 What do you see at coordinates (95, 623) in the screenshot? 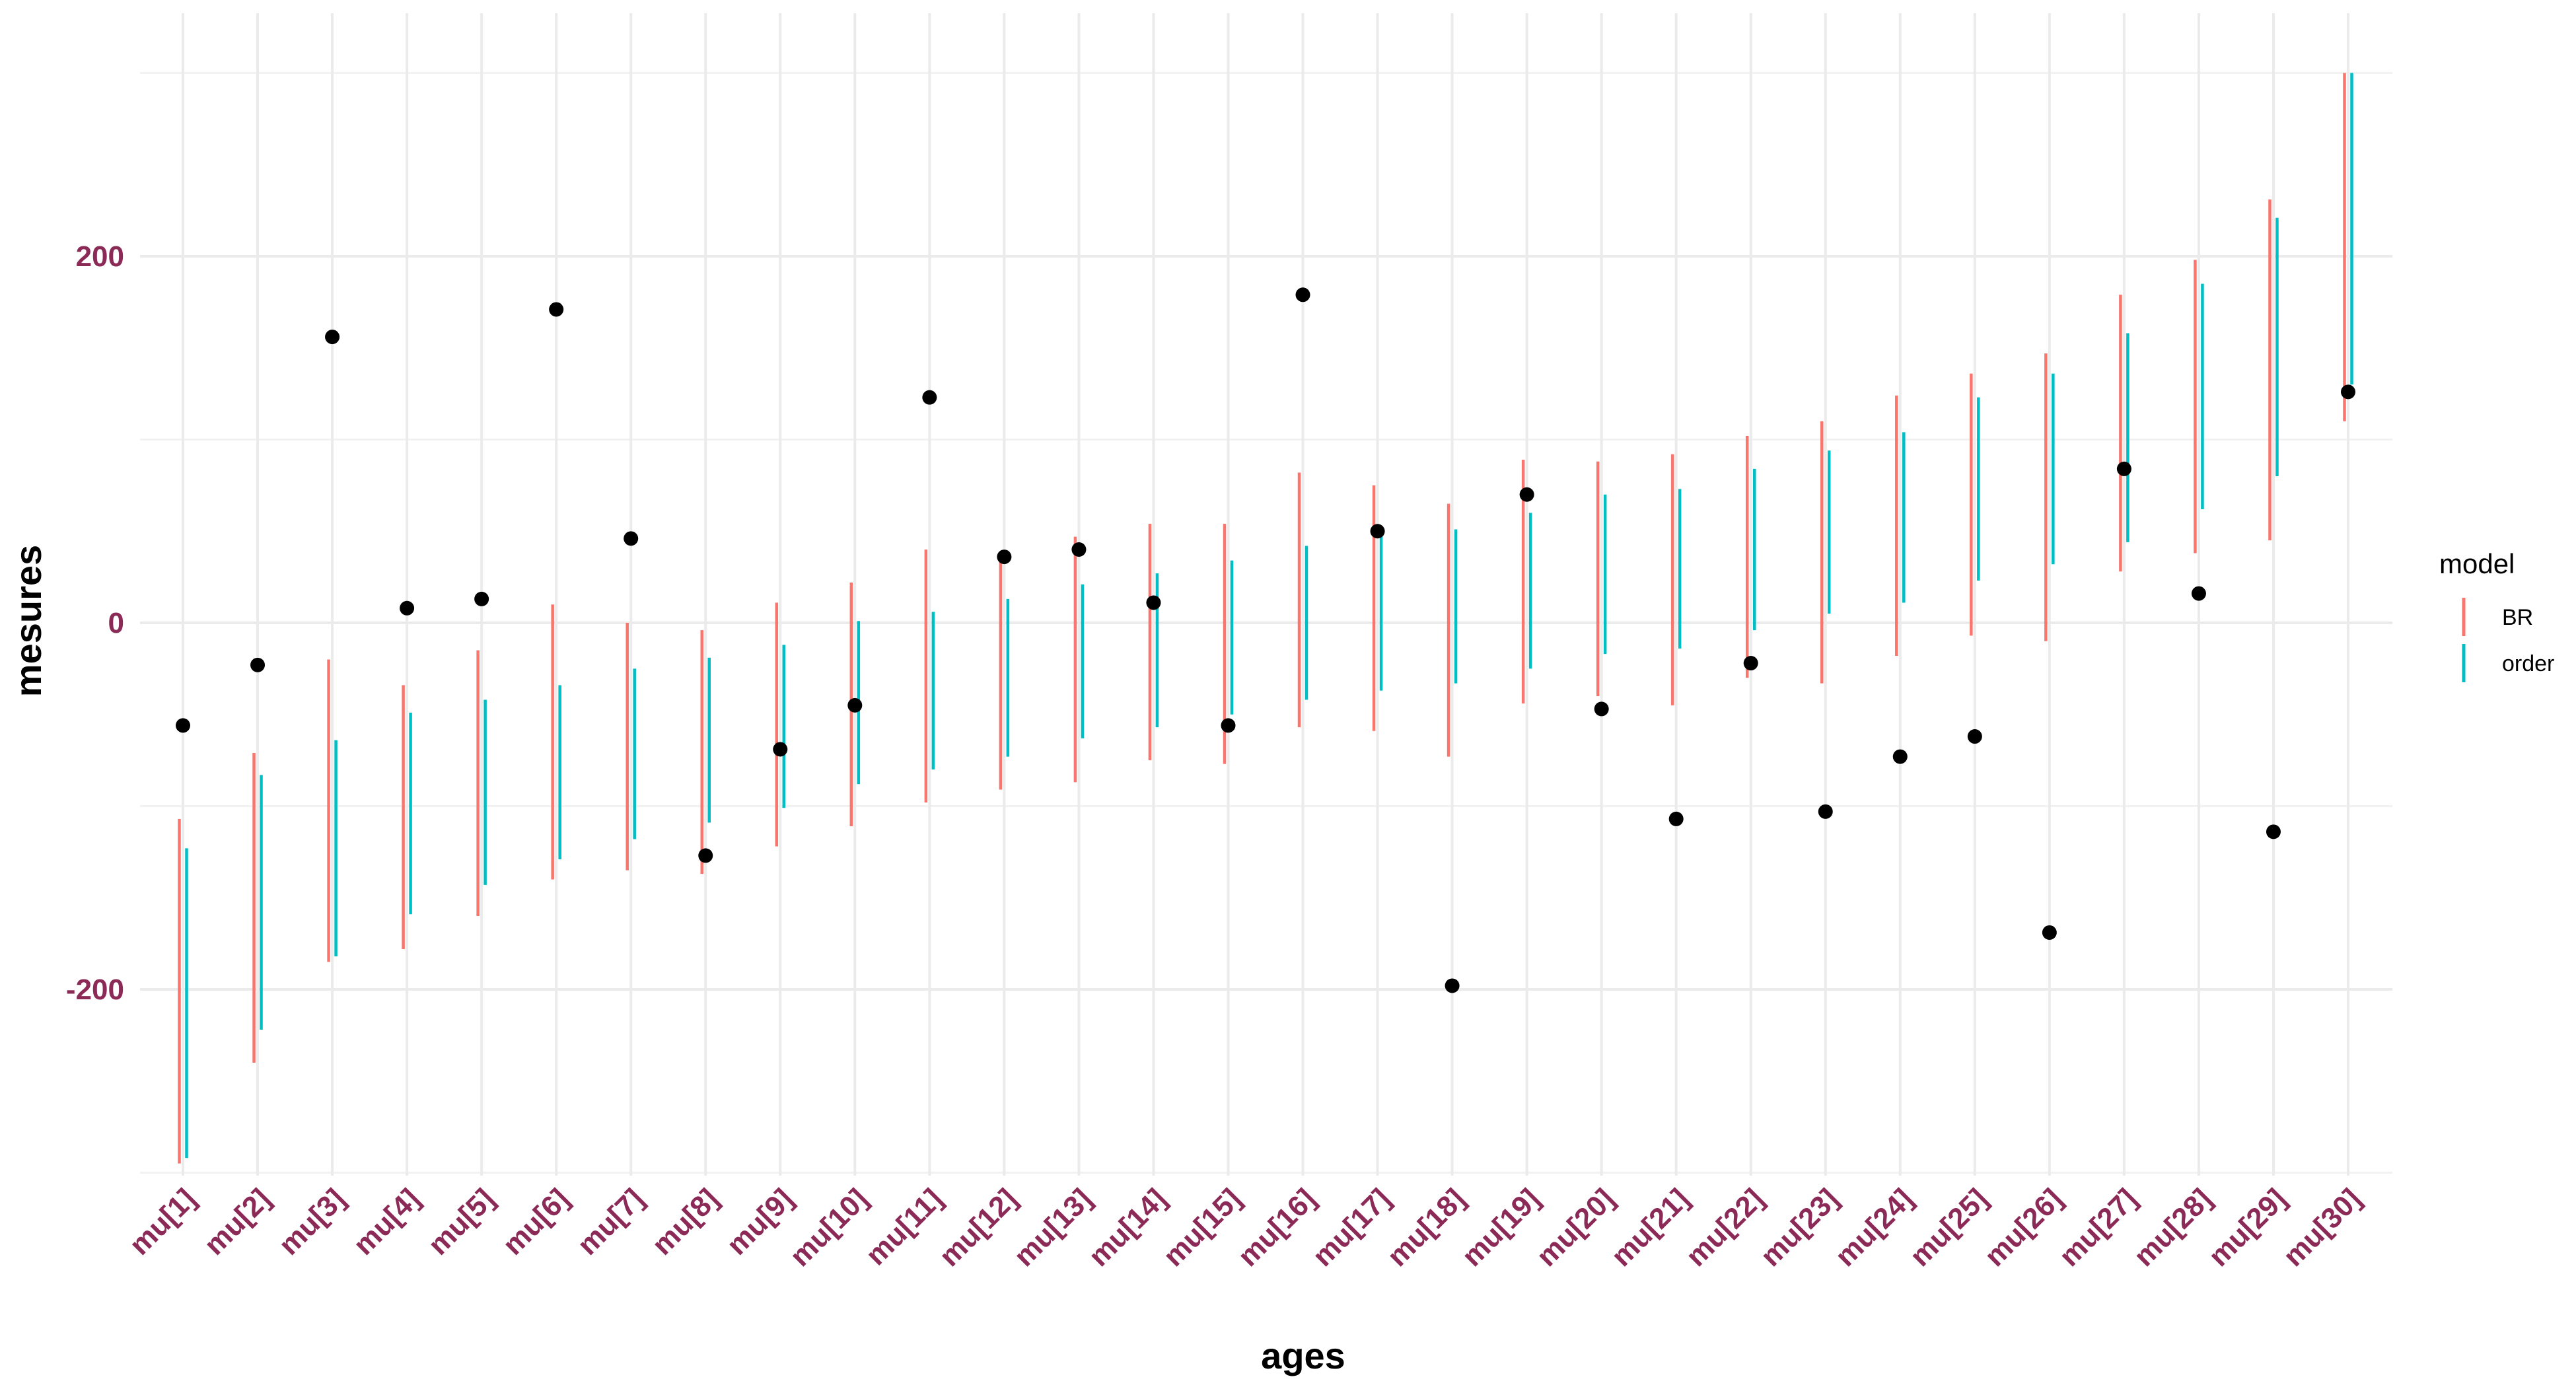
I see `y-axis-ticks: -200 0 200` at bounding box center [95, 623].